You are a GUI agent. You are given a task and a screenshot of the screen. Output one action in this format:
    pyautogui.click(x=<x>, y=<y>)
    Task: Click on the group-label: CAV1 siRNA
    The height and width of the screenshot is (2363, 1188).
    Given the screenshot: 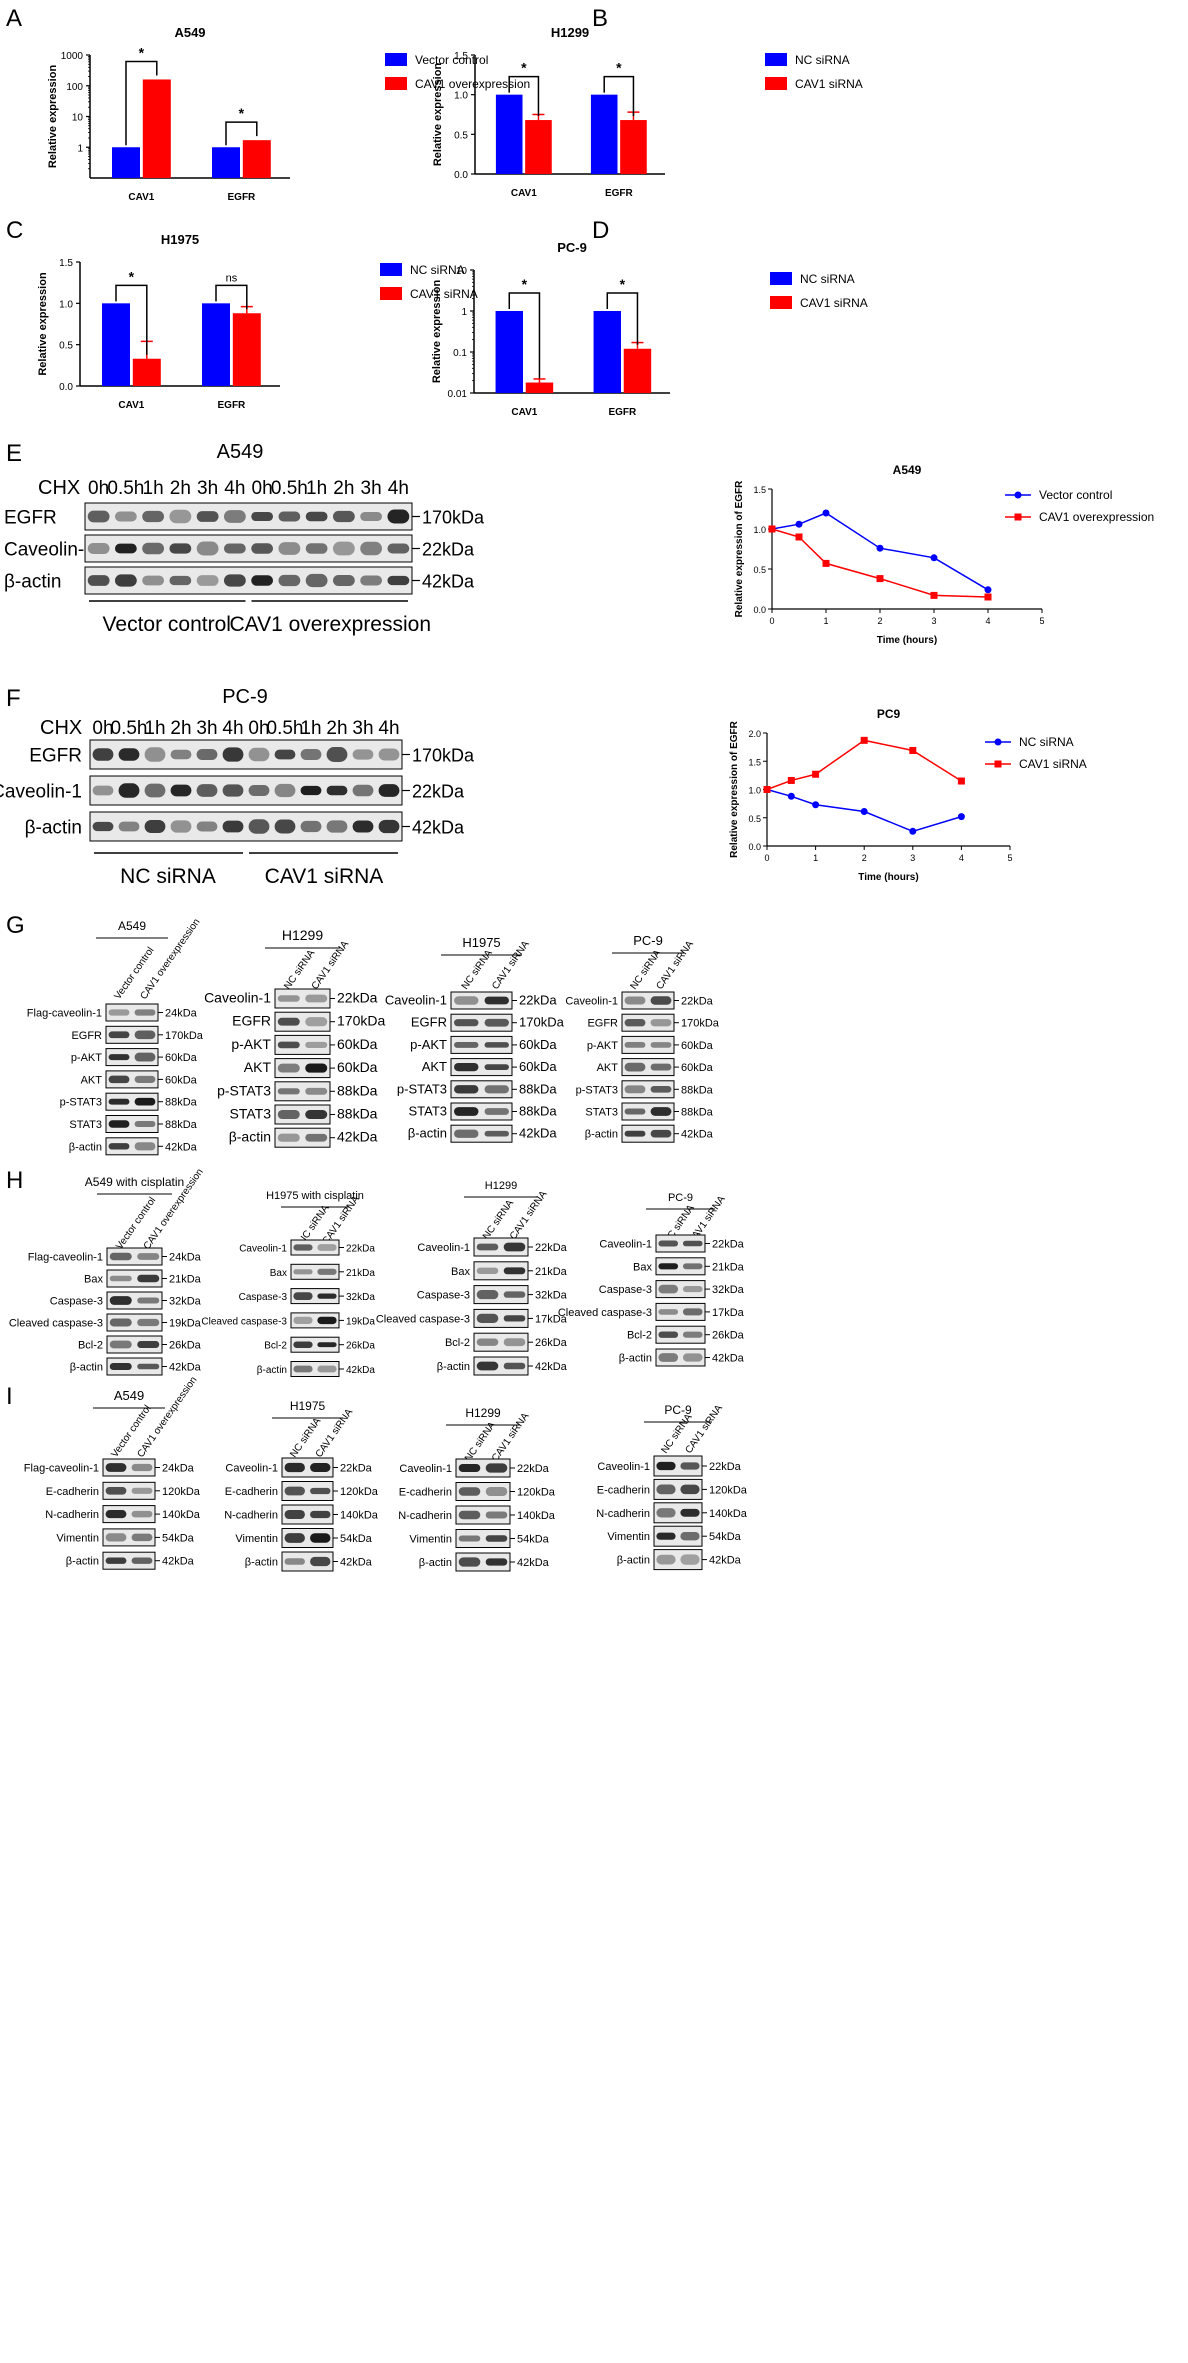 What is the action you would take?
    pyautogui.click(x=324, y=876)
    